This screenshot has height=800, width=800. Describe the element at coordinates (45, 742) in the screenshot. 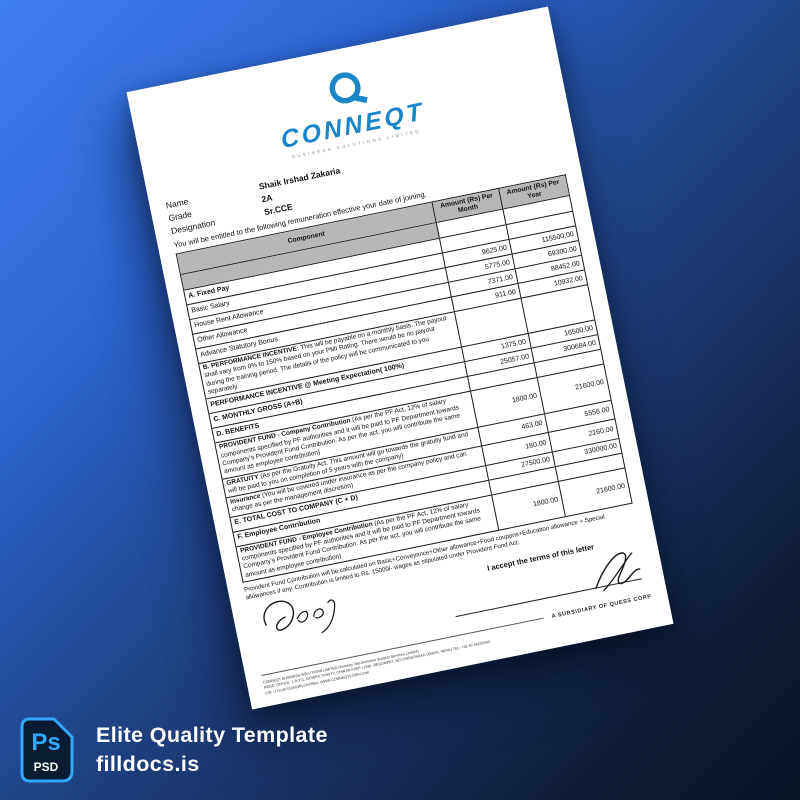

I see `ps-glyph: Ps` at that location.